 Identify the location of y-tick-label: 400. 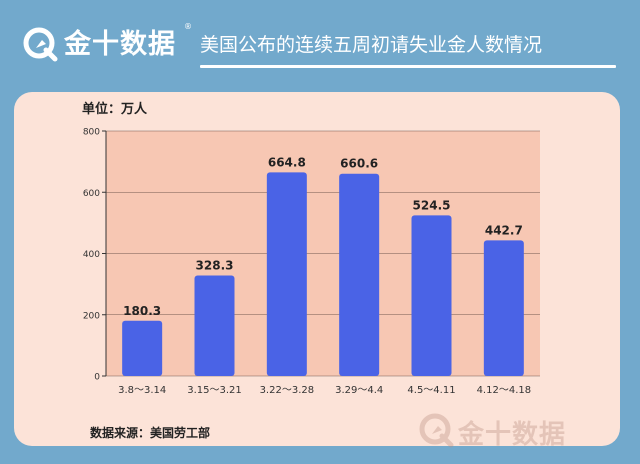
(91, 255).